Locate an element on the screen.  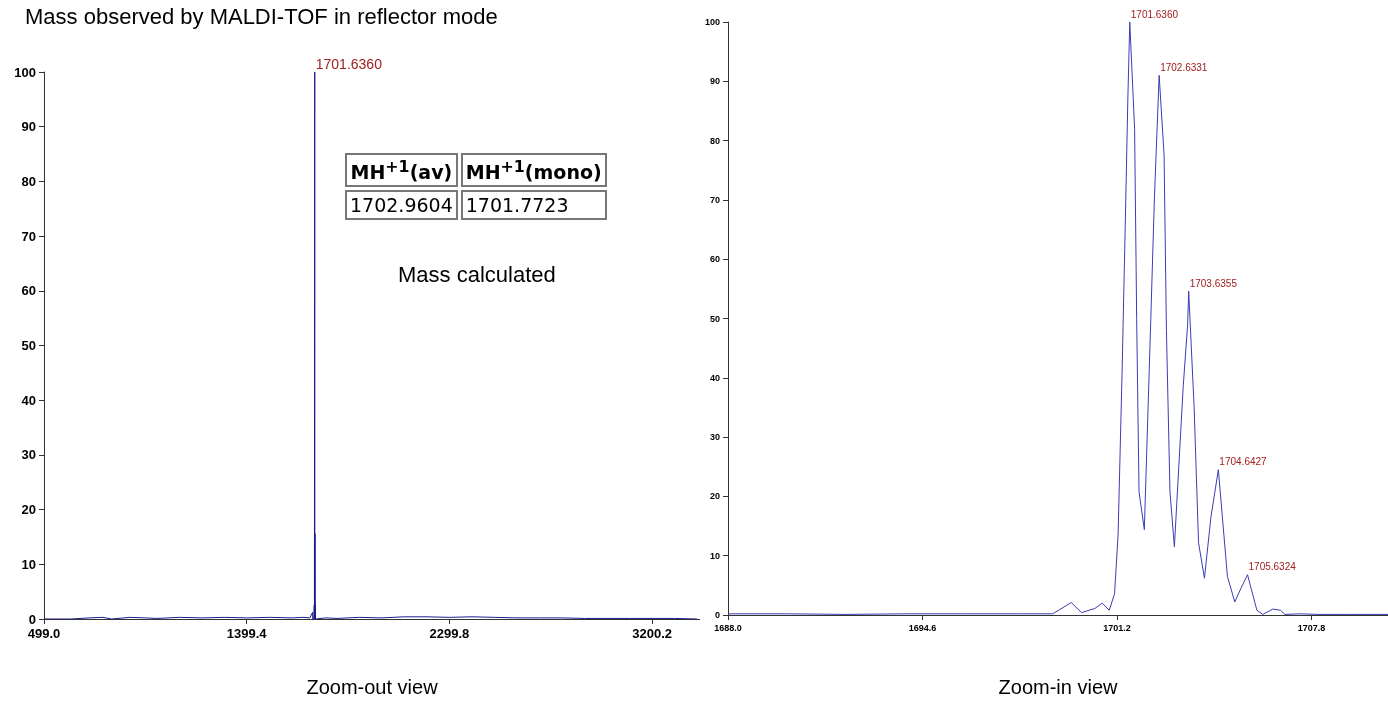
annotation: 1703.6355 is located at coordinates (1213, 283).